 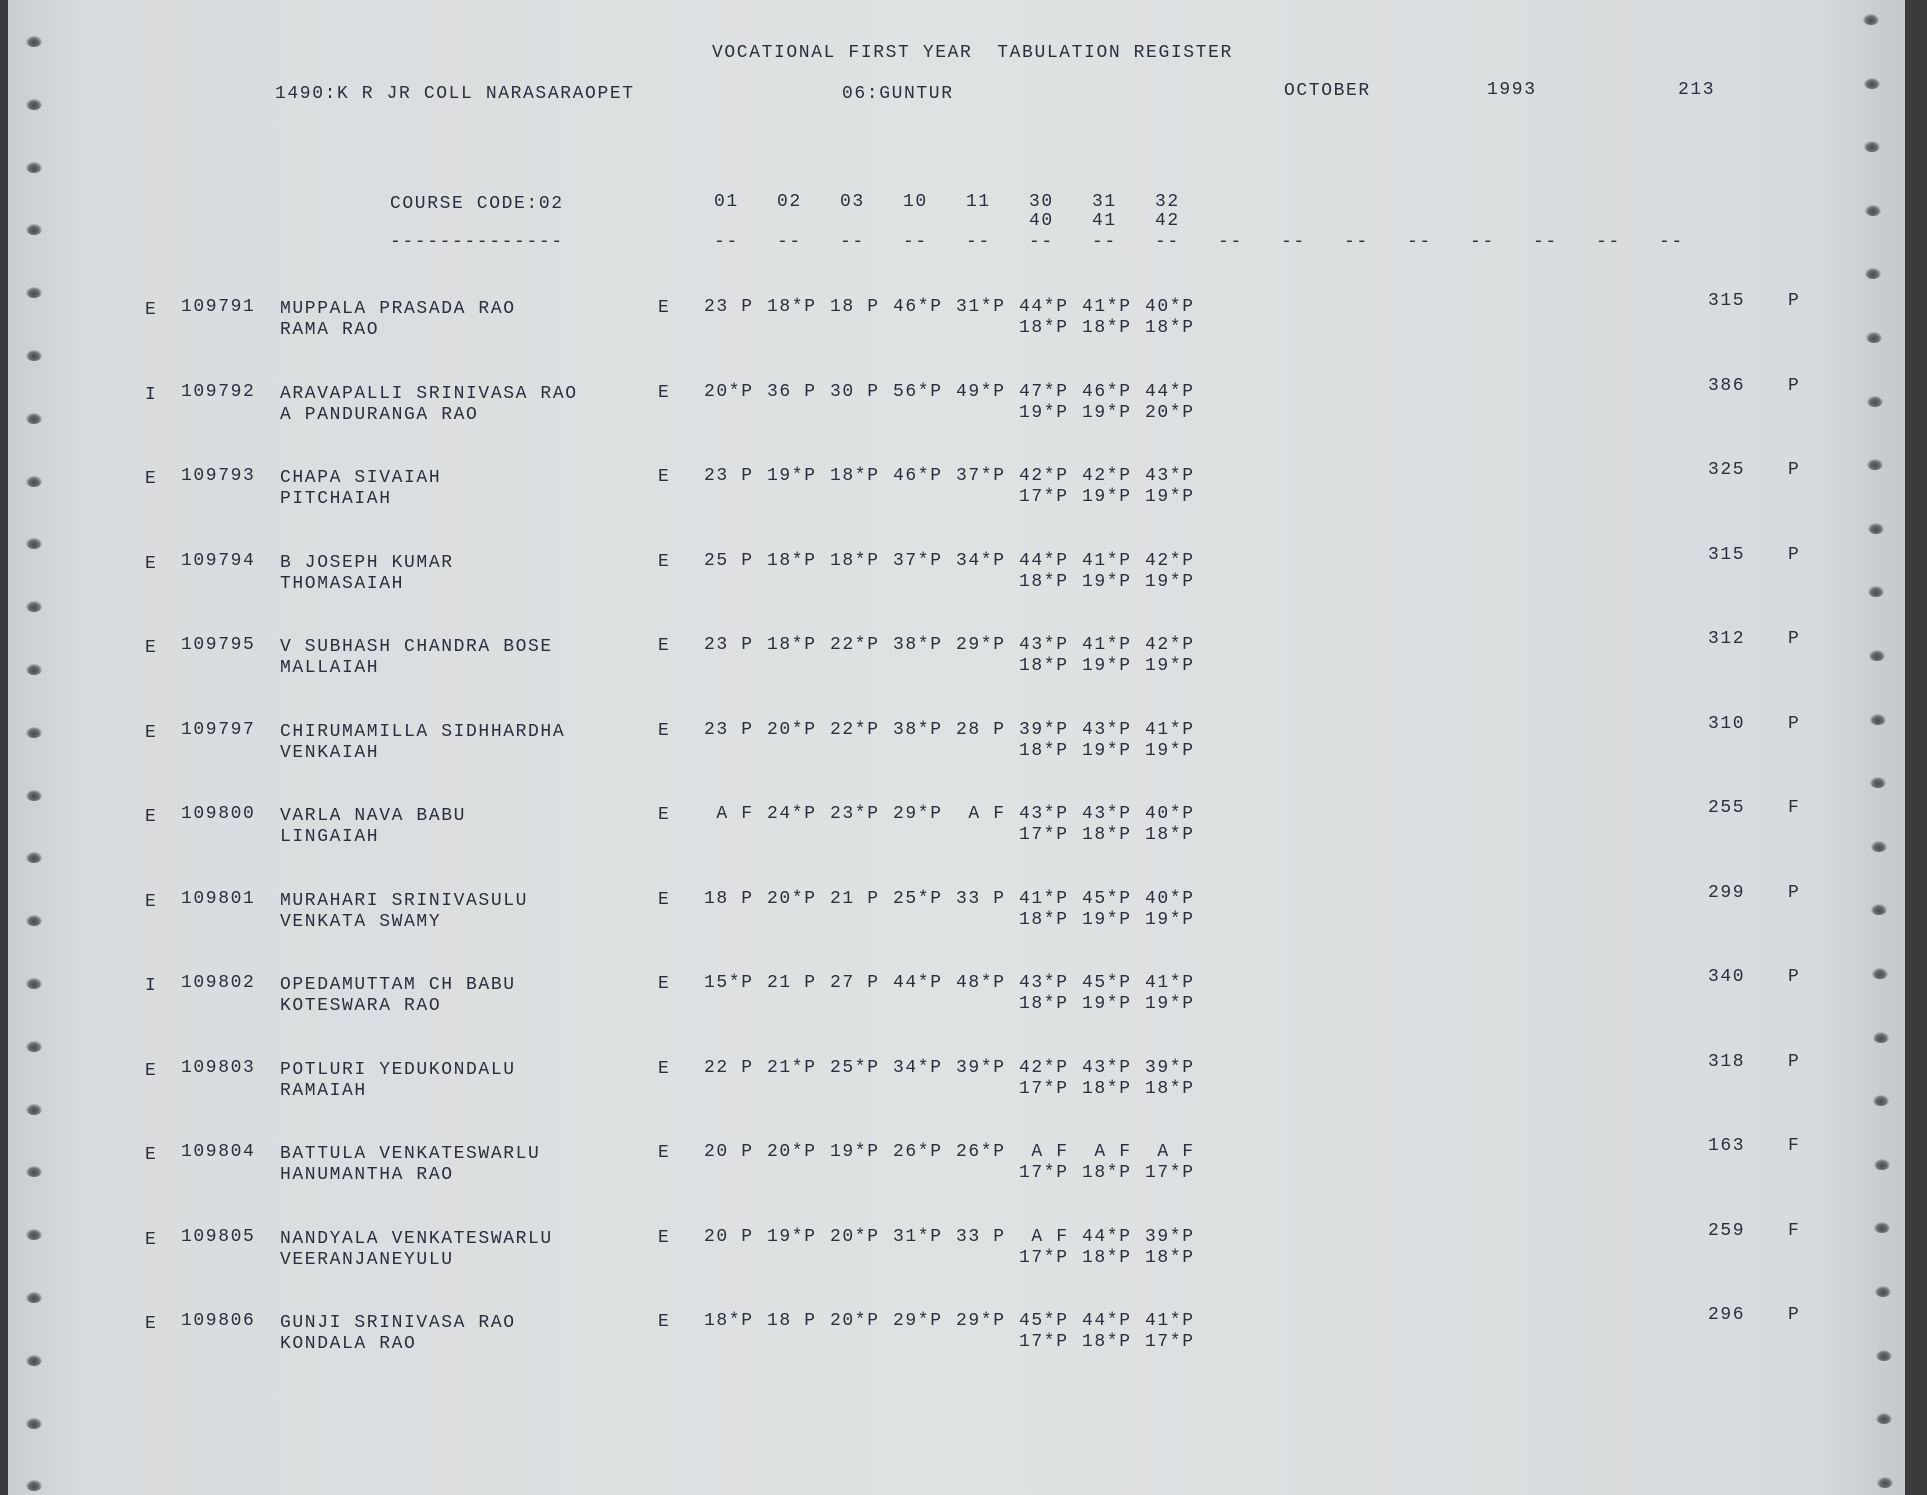 I want to click on subject-mark: 31*P, so click(x=981, y=307).